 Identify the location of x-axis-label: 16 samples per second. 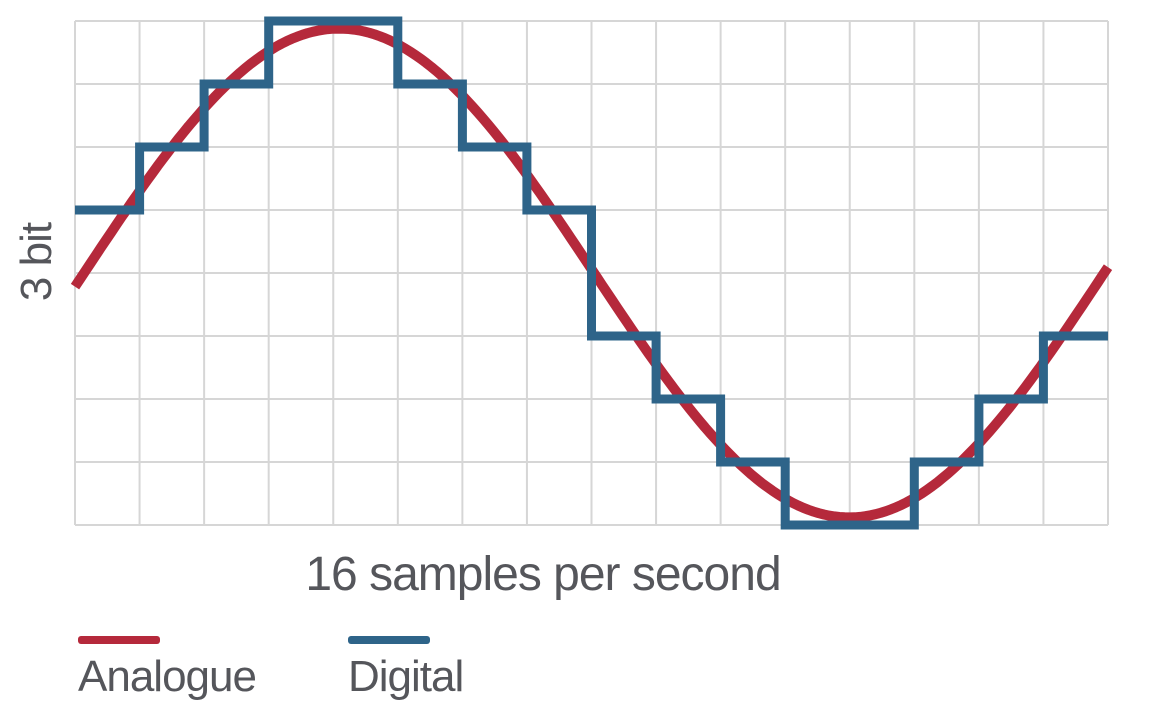
(543, 574).